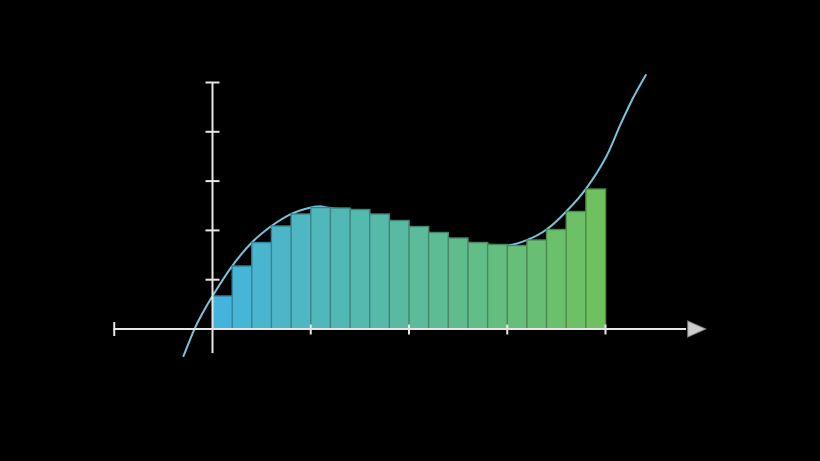 Image resolution: width=820 pixels, height=461 pixels. What do you see at coordinates (697, 329) in the screenshot?
I see `x-axis-arrowhead-icon` at bounding box center [697, 329].